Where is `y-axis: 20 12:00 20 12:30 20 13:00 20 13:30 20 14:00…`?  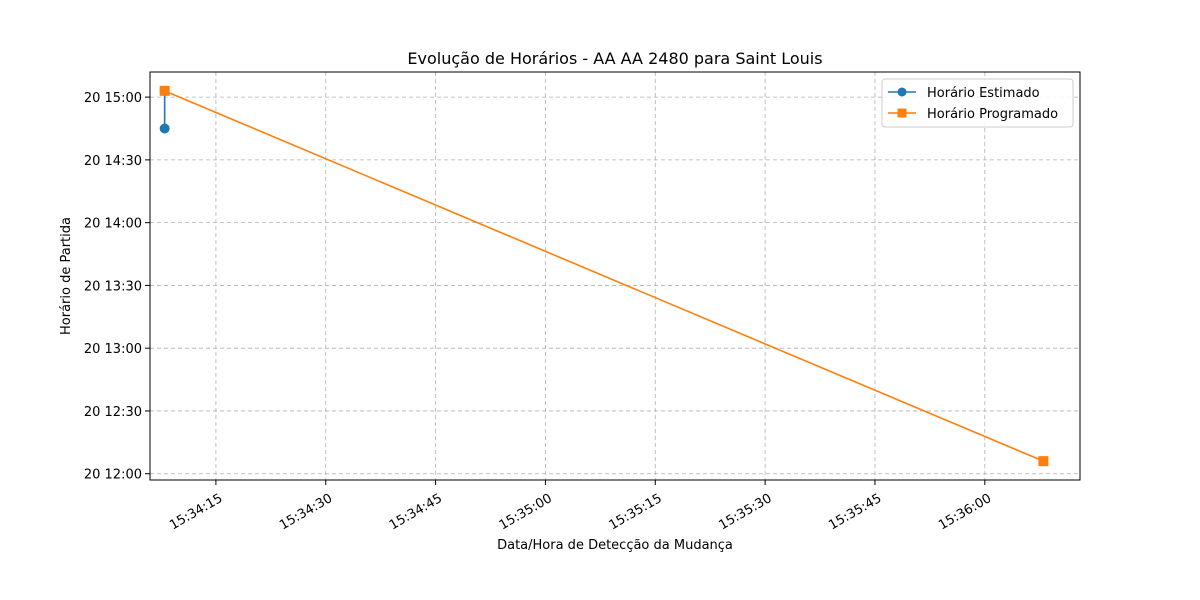
y-axis: 20 12:00 20 12:30 20 13:00 20 13:30 20 14:00… is located at coordinates (117, 287).